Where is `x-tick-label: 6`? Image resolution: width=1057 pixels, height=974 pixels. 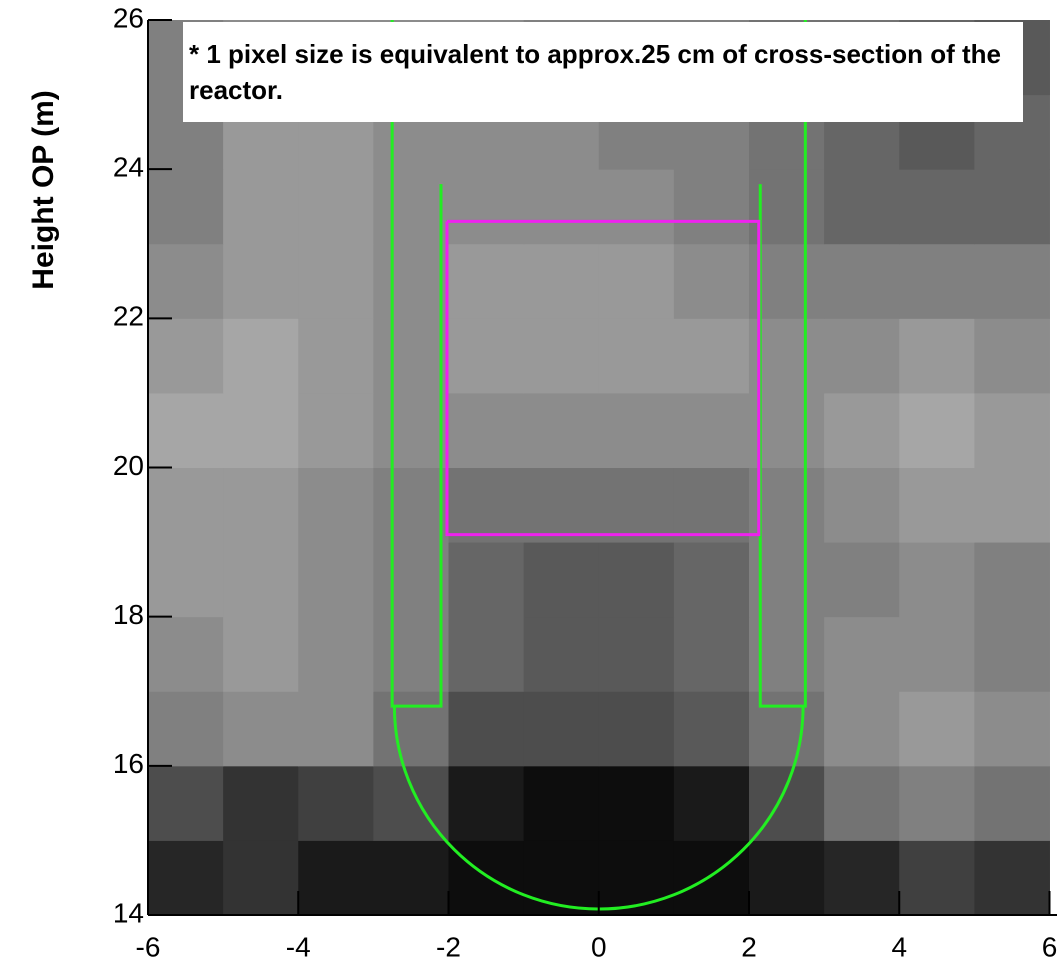
x-tick-label: 6 is located at coordinates (1049, 946).